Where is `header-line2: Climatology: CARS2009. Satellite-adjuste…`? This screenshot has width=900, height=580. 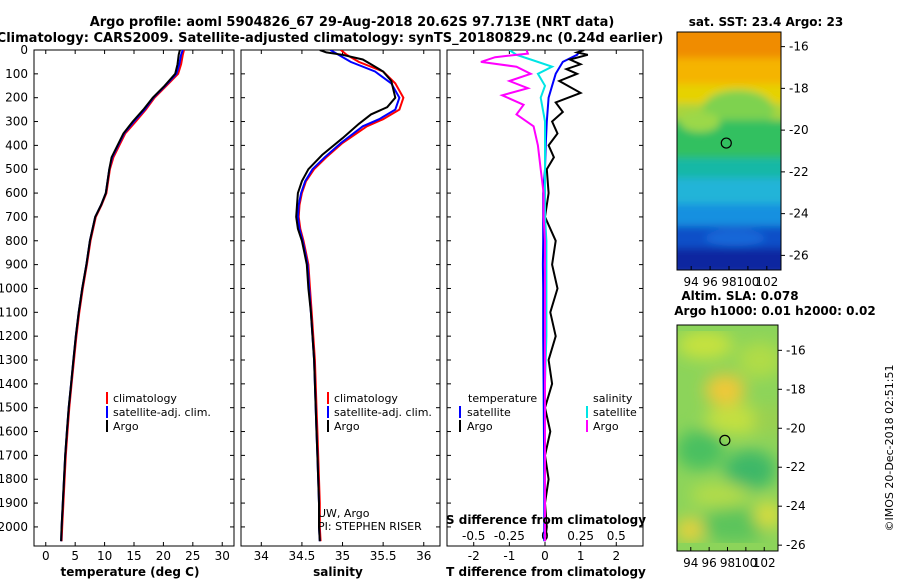
header-line2: Climatology: CARS2009. Satellite-adjuste… is located at coordinates (331, 38).